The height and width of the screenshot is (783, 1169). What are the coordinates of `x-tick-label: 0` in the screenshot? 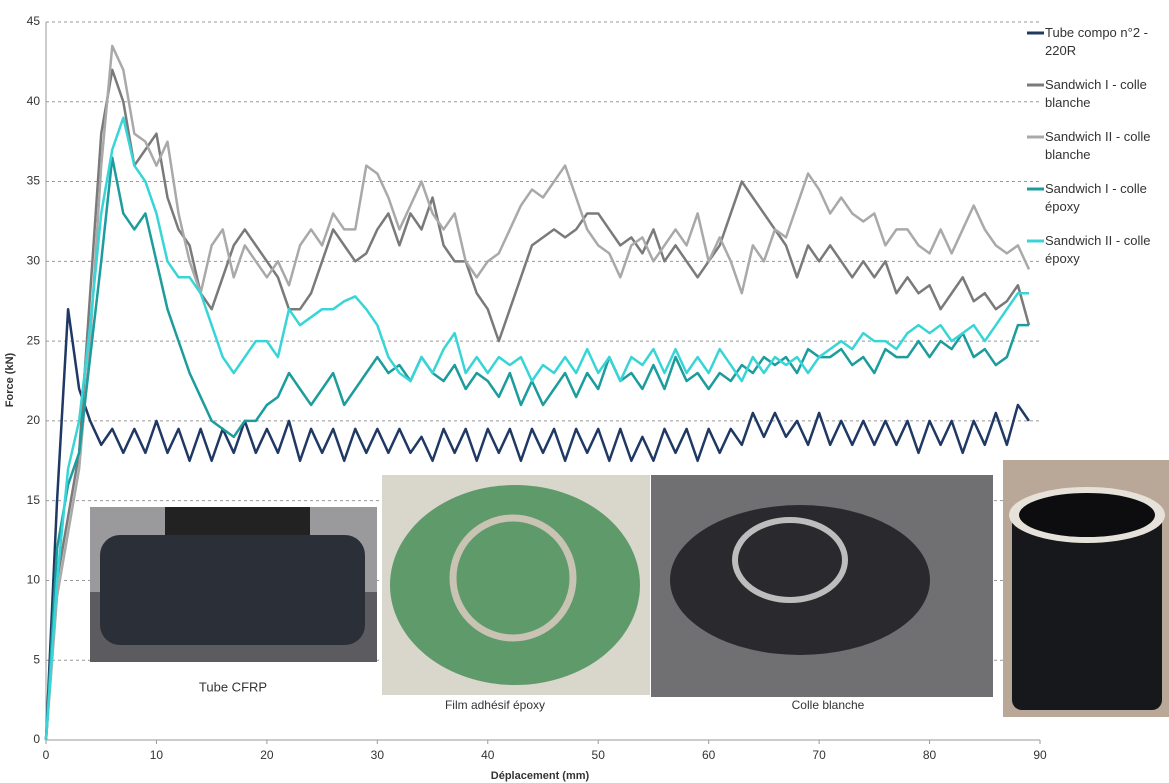 It's located at (46, 755).